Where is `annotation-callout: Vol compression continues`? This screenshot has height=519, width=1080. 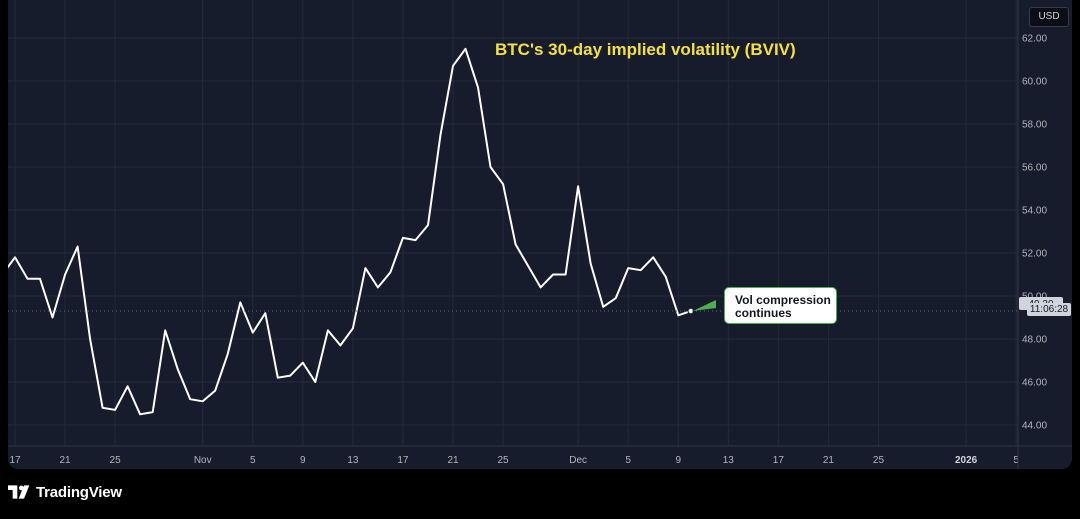
annotation-callout: Vol compression continues is located at coordinates (780, 305).